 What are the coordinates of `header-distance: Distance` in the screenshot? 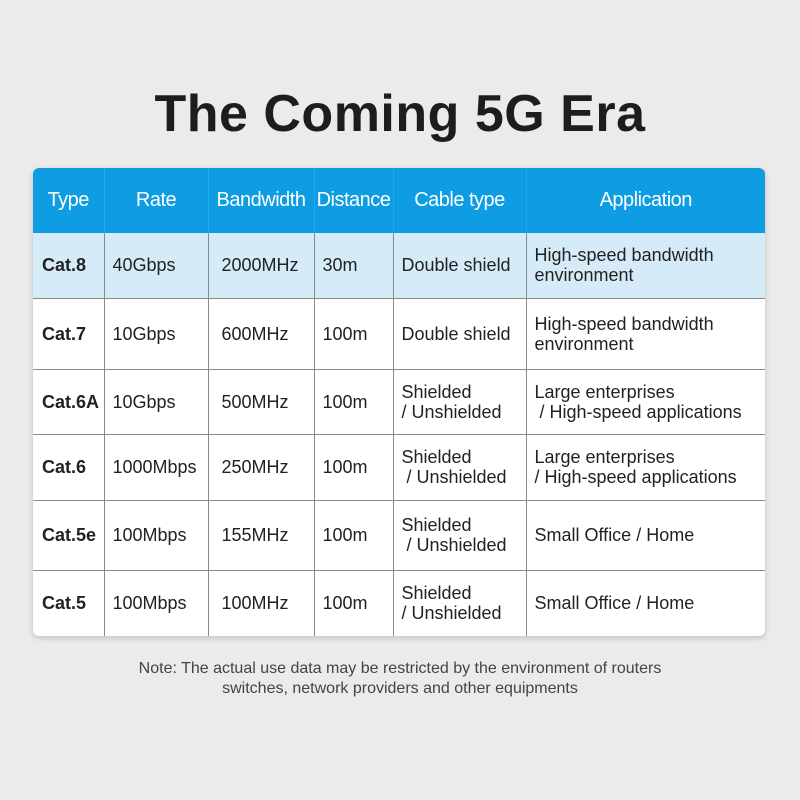 It's located at (354, 200).